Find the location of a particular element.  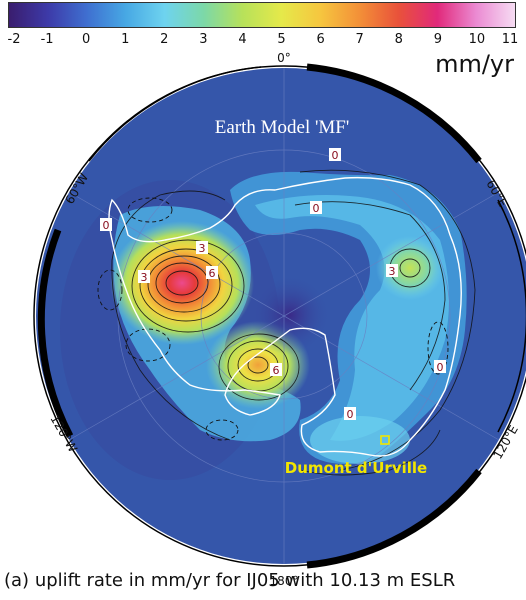

caption-letter: (a) is located at coordinates (17, 580).